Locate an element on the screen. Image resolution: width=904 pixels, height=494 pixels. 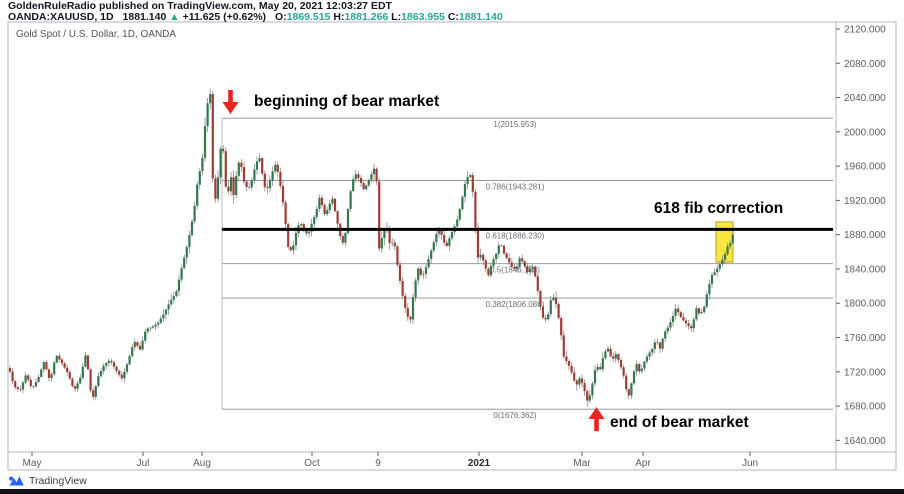
svg-text: 1920.000 is located at coordinates (865, 201).